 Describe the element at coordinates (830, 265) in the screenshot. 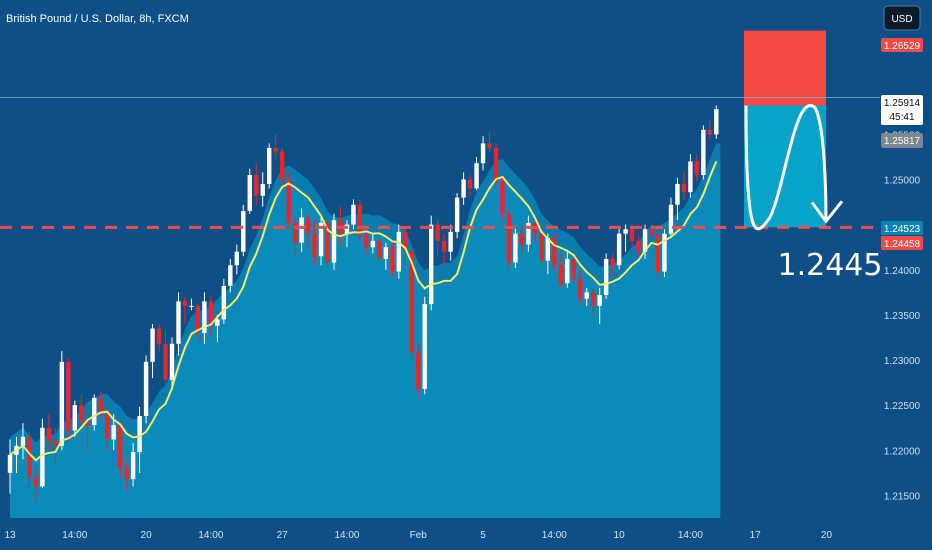

I see `target-price-label: 1.2445` at that location.